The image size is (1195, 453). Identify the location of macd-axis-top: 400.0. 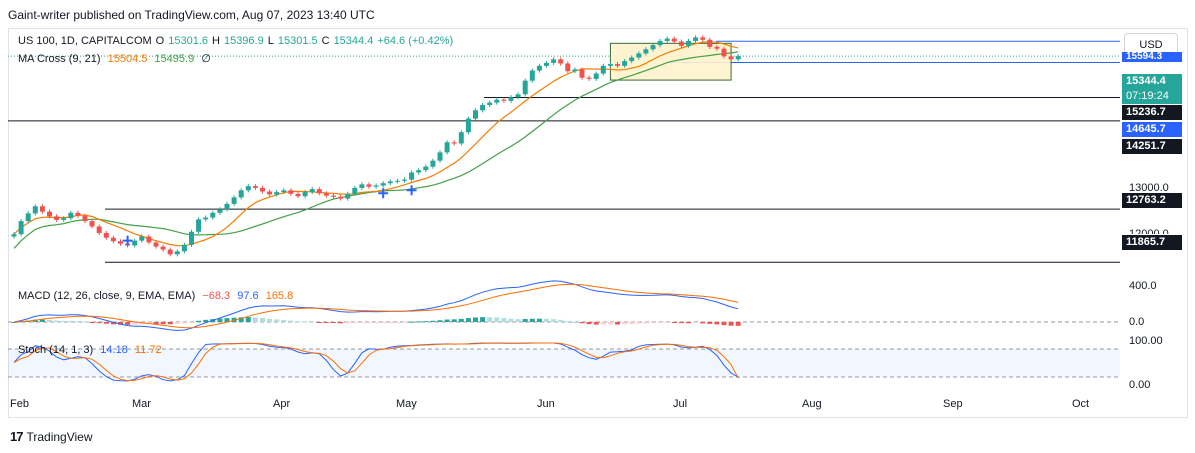
(1143, 286).